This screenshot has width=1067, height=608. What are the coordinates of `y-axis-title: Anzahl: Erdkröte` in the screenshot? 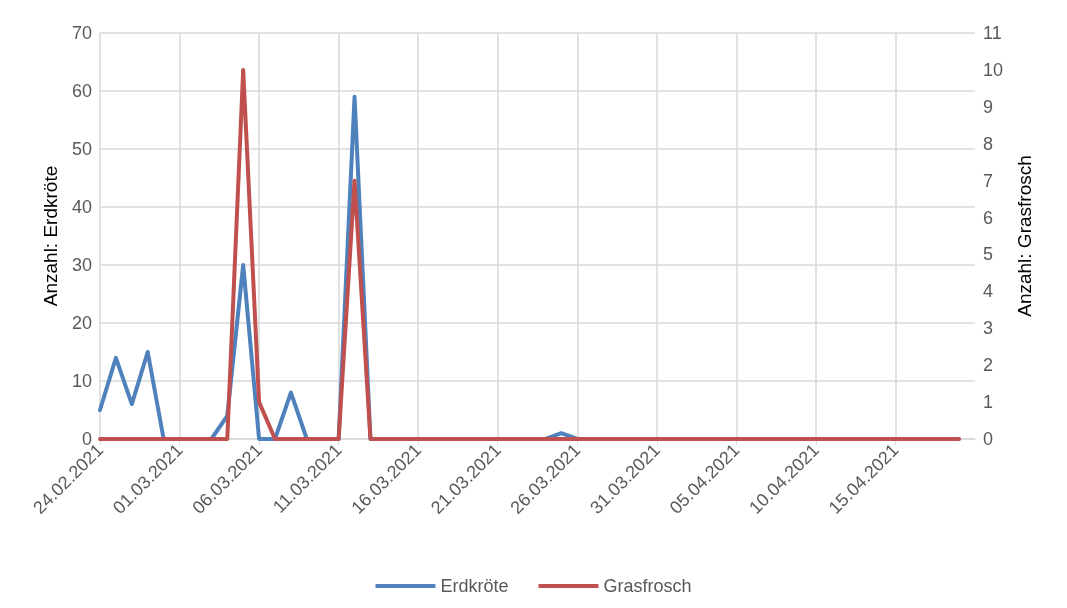 It's located at (50, 236).